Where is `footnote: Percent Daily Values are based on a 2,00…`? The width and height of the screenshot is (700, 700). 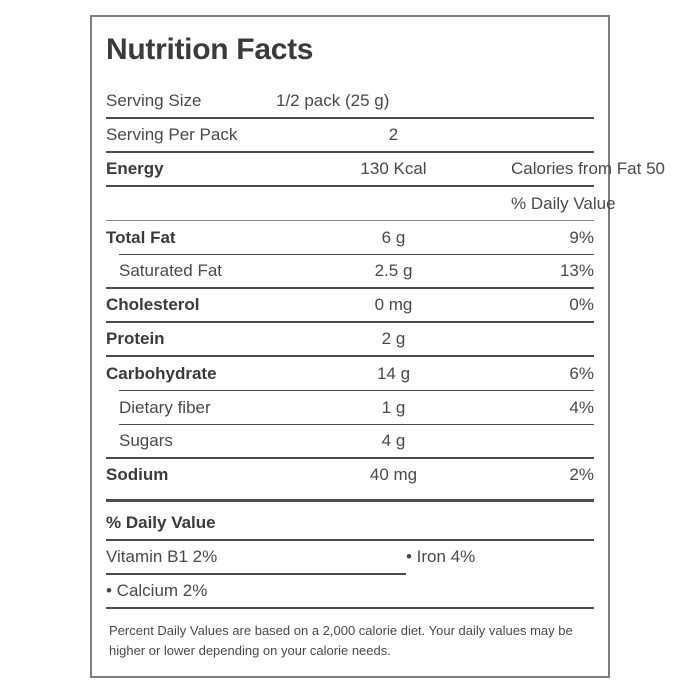 footnote: Percent Daily Values are based on a 2,00… is located at coordinates (341, 640).